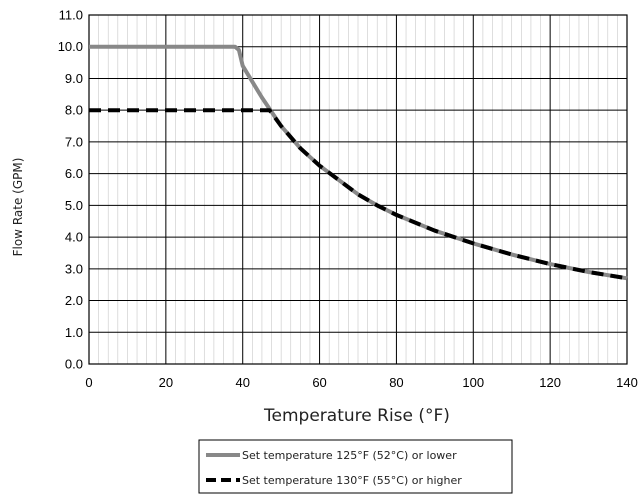 Image resolution: width=639 pixels, height=495 pixels. Describe the element at coordinates (74, 110) in the screenshot. I see `y-tick-label: 8.0` at that location.